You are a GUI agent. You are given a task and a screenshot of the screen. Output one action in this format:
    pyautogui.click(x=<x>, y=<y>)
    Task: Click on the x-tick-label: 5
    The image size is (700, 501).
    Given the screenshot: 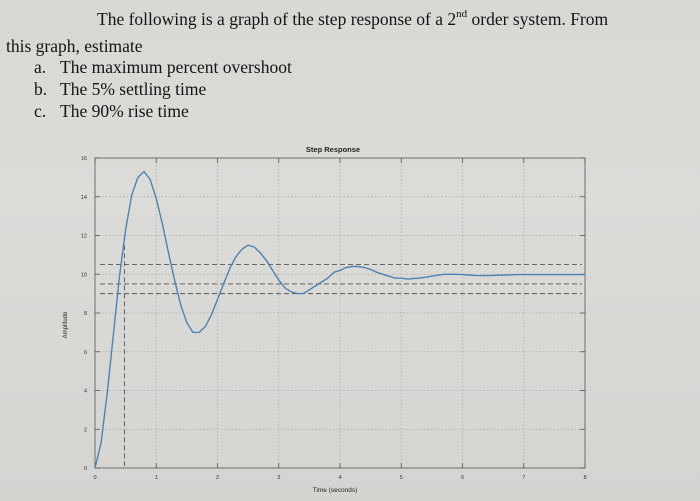 What is the action you would take?
    pyautogui.click(x=401, y=478)
    